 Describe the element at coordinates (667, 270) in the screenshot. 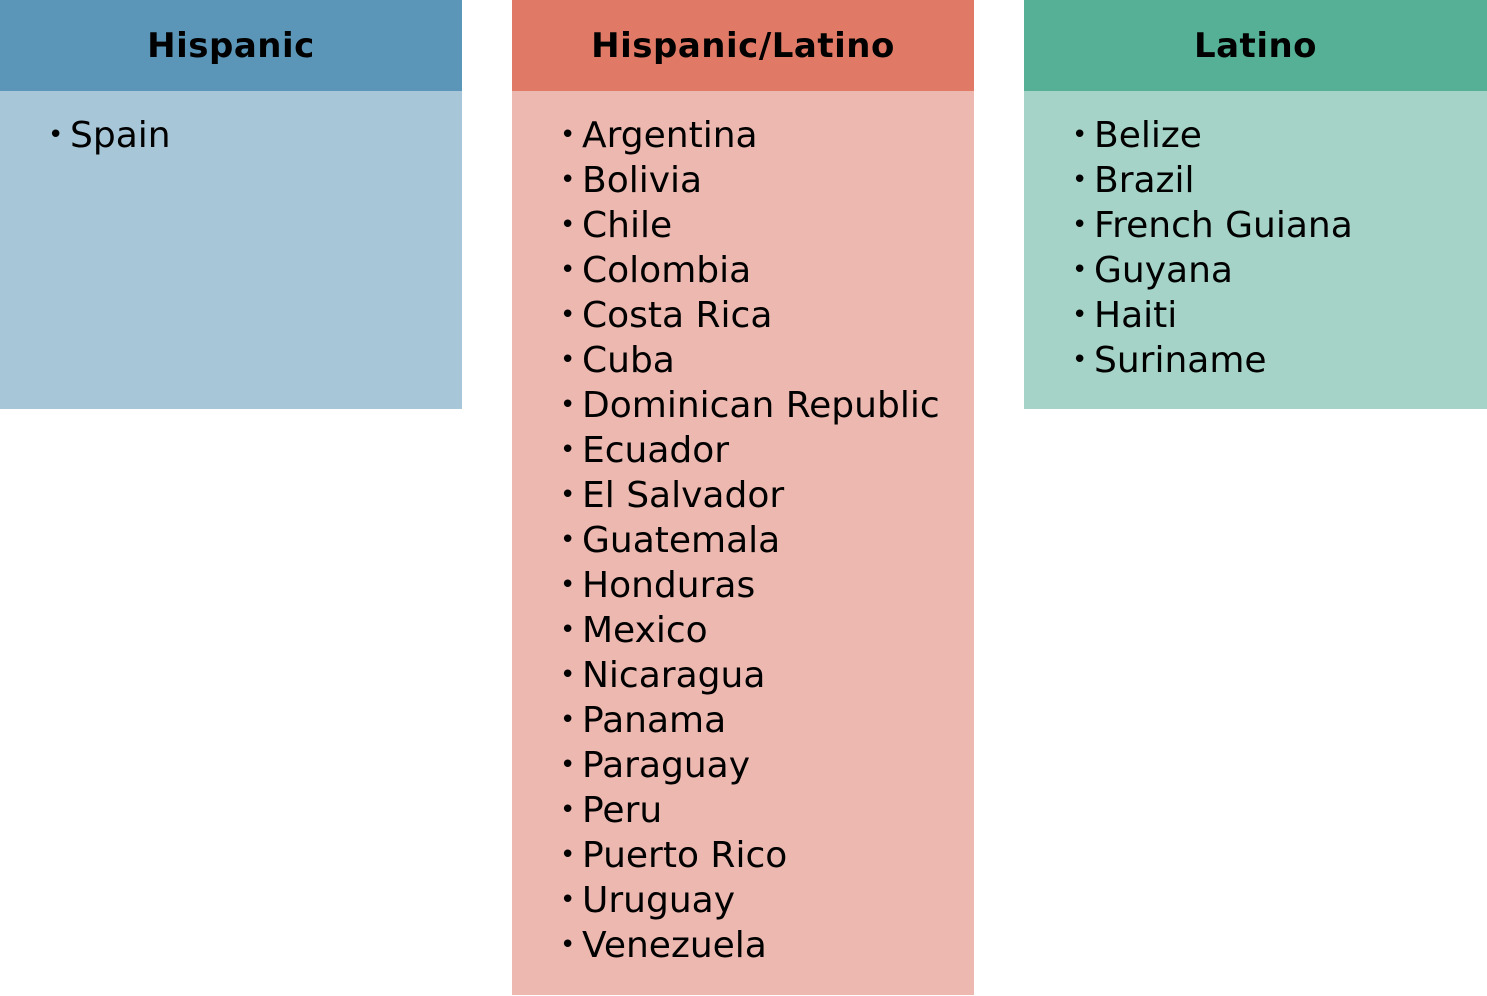

I see `country-name: Colombia` at that location.